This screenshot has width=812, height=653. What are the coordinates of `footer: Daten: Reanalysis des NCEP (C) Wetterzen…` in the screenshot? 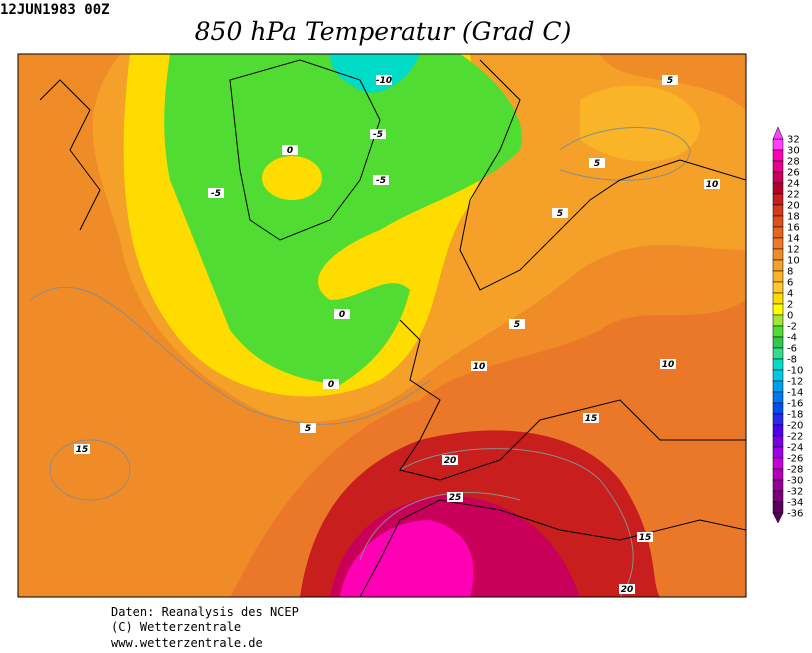 It's located at (205, 627).